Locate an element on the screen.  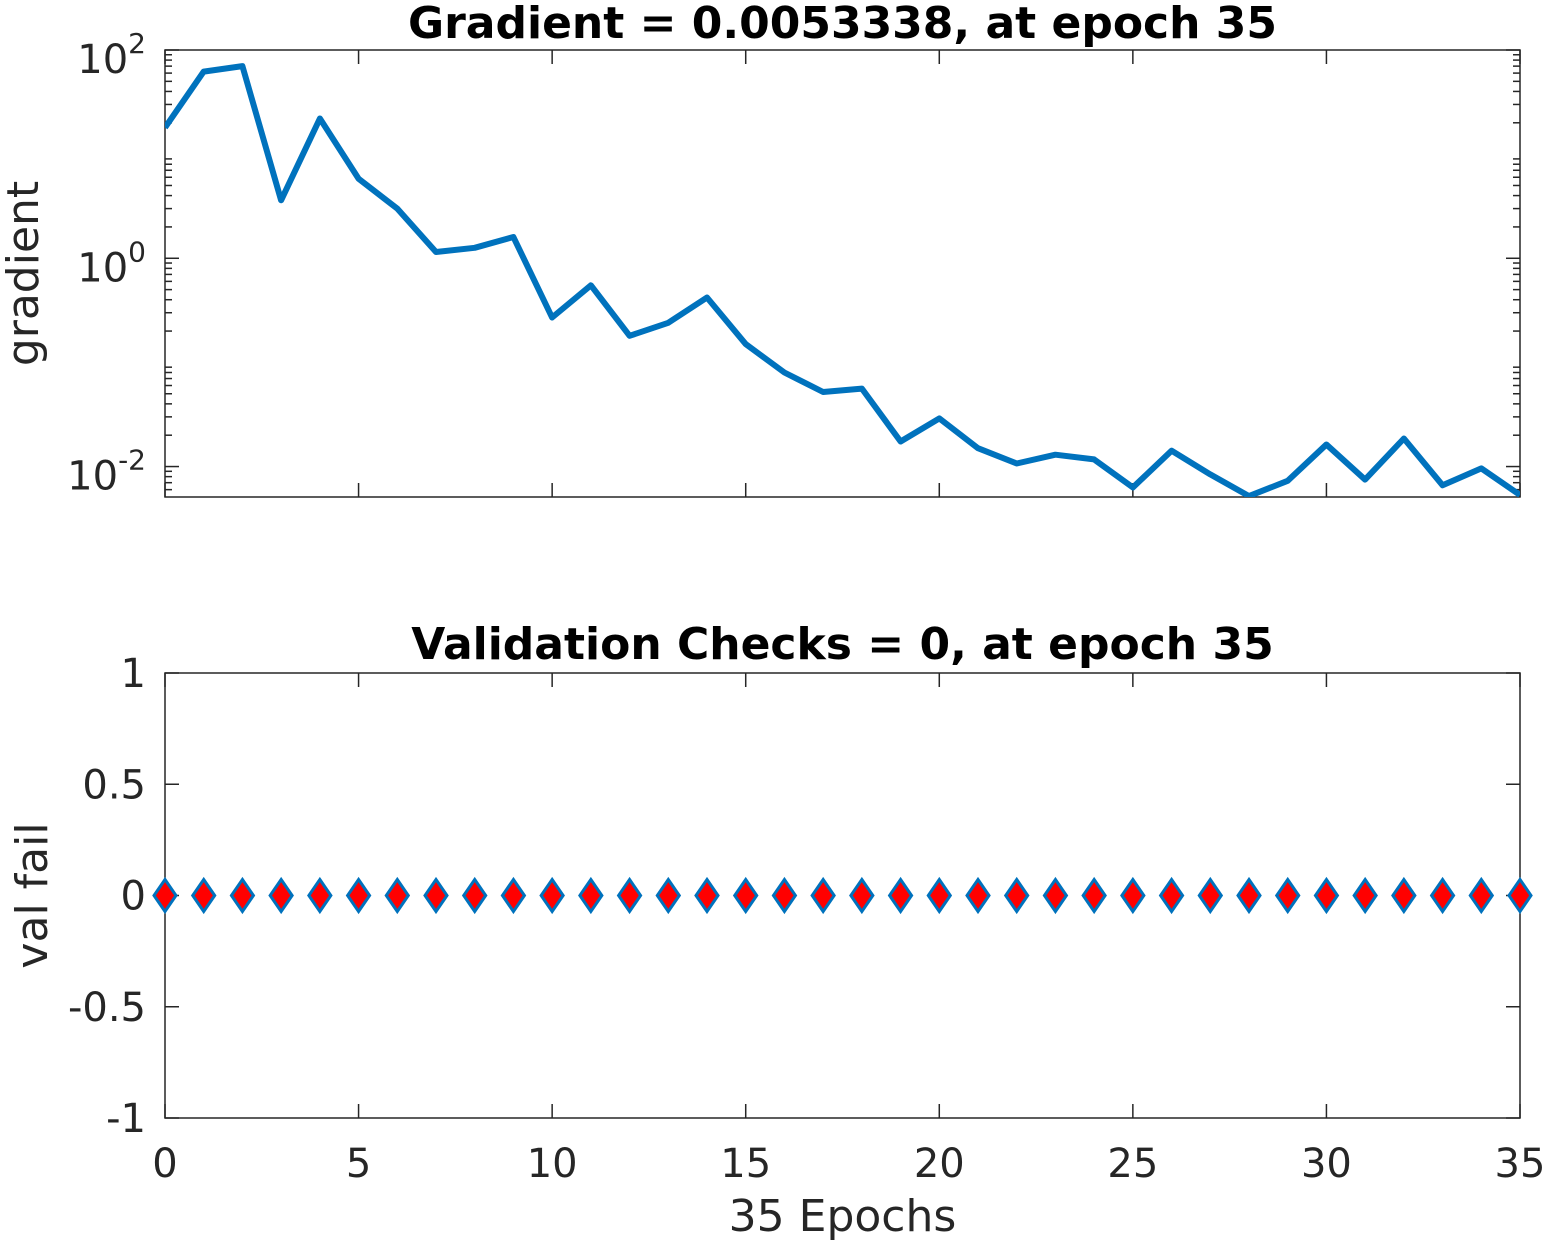
x-tick-label: 15 is located at coordinates (745, 1164).